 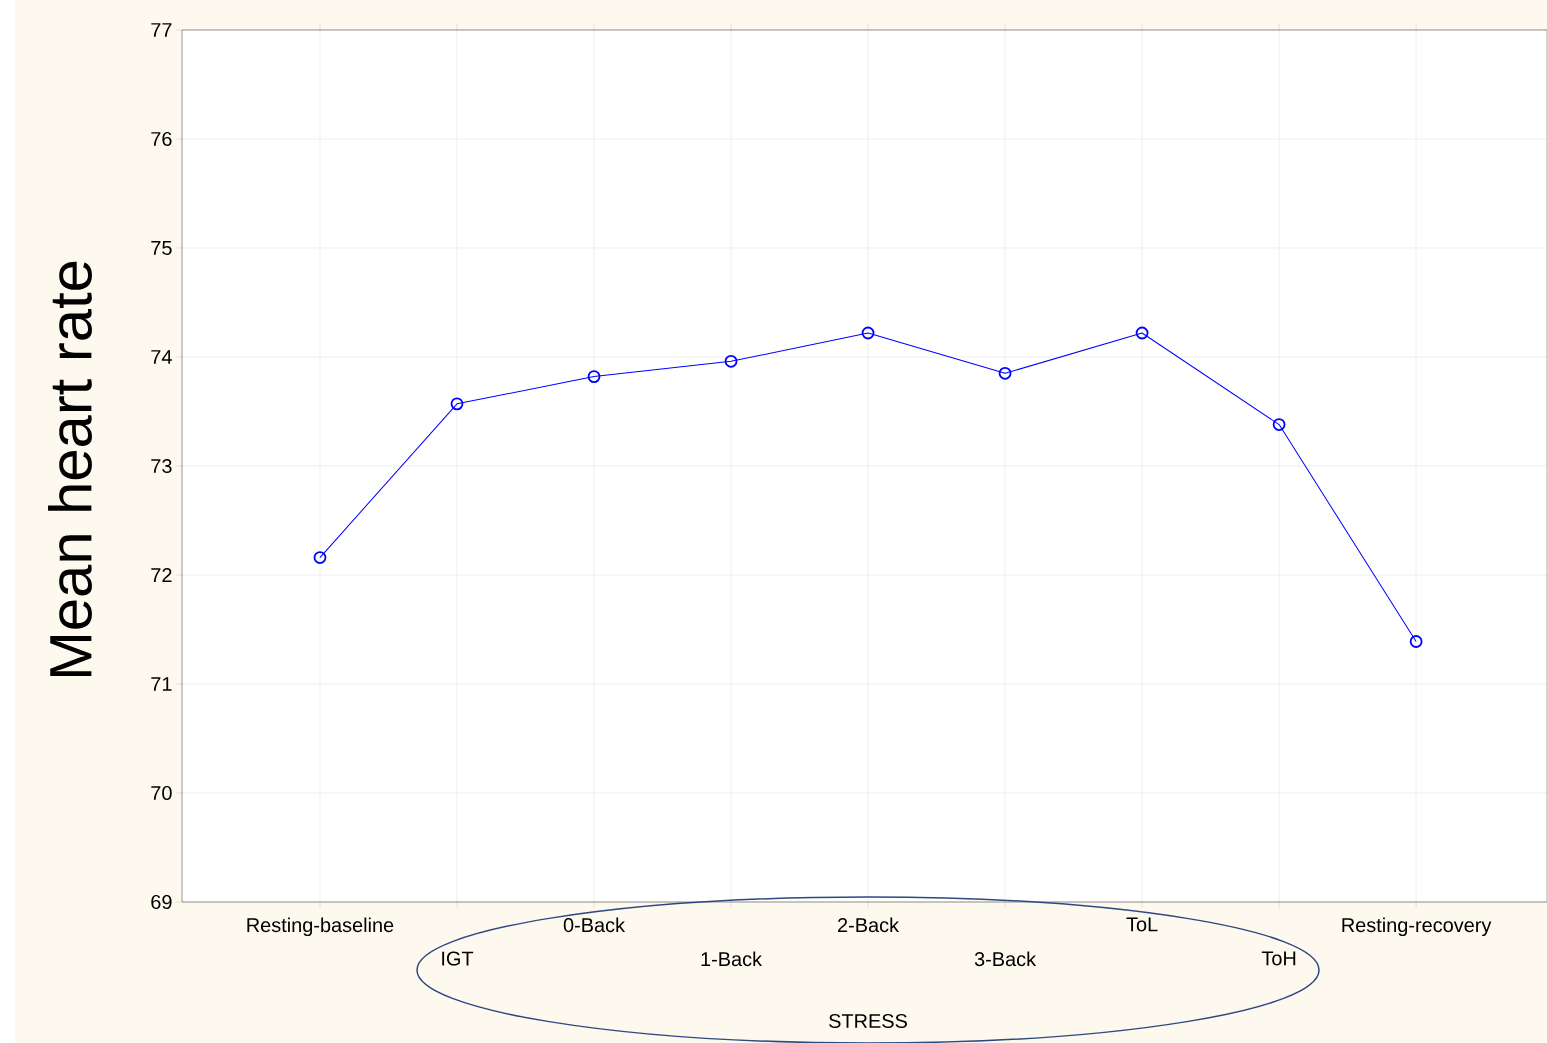 What do you see at coordinates (161, 139) in the screenshot?
I see `y-tick-label: 76` at bounding box center [161, 139].